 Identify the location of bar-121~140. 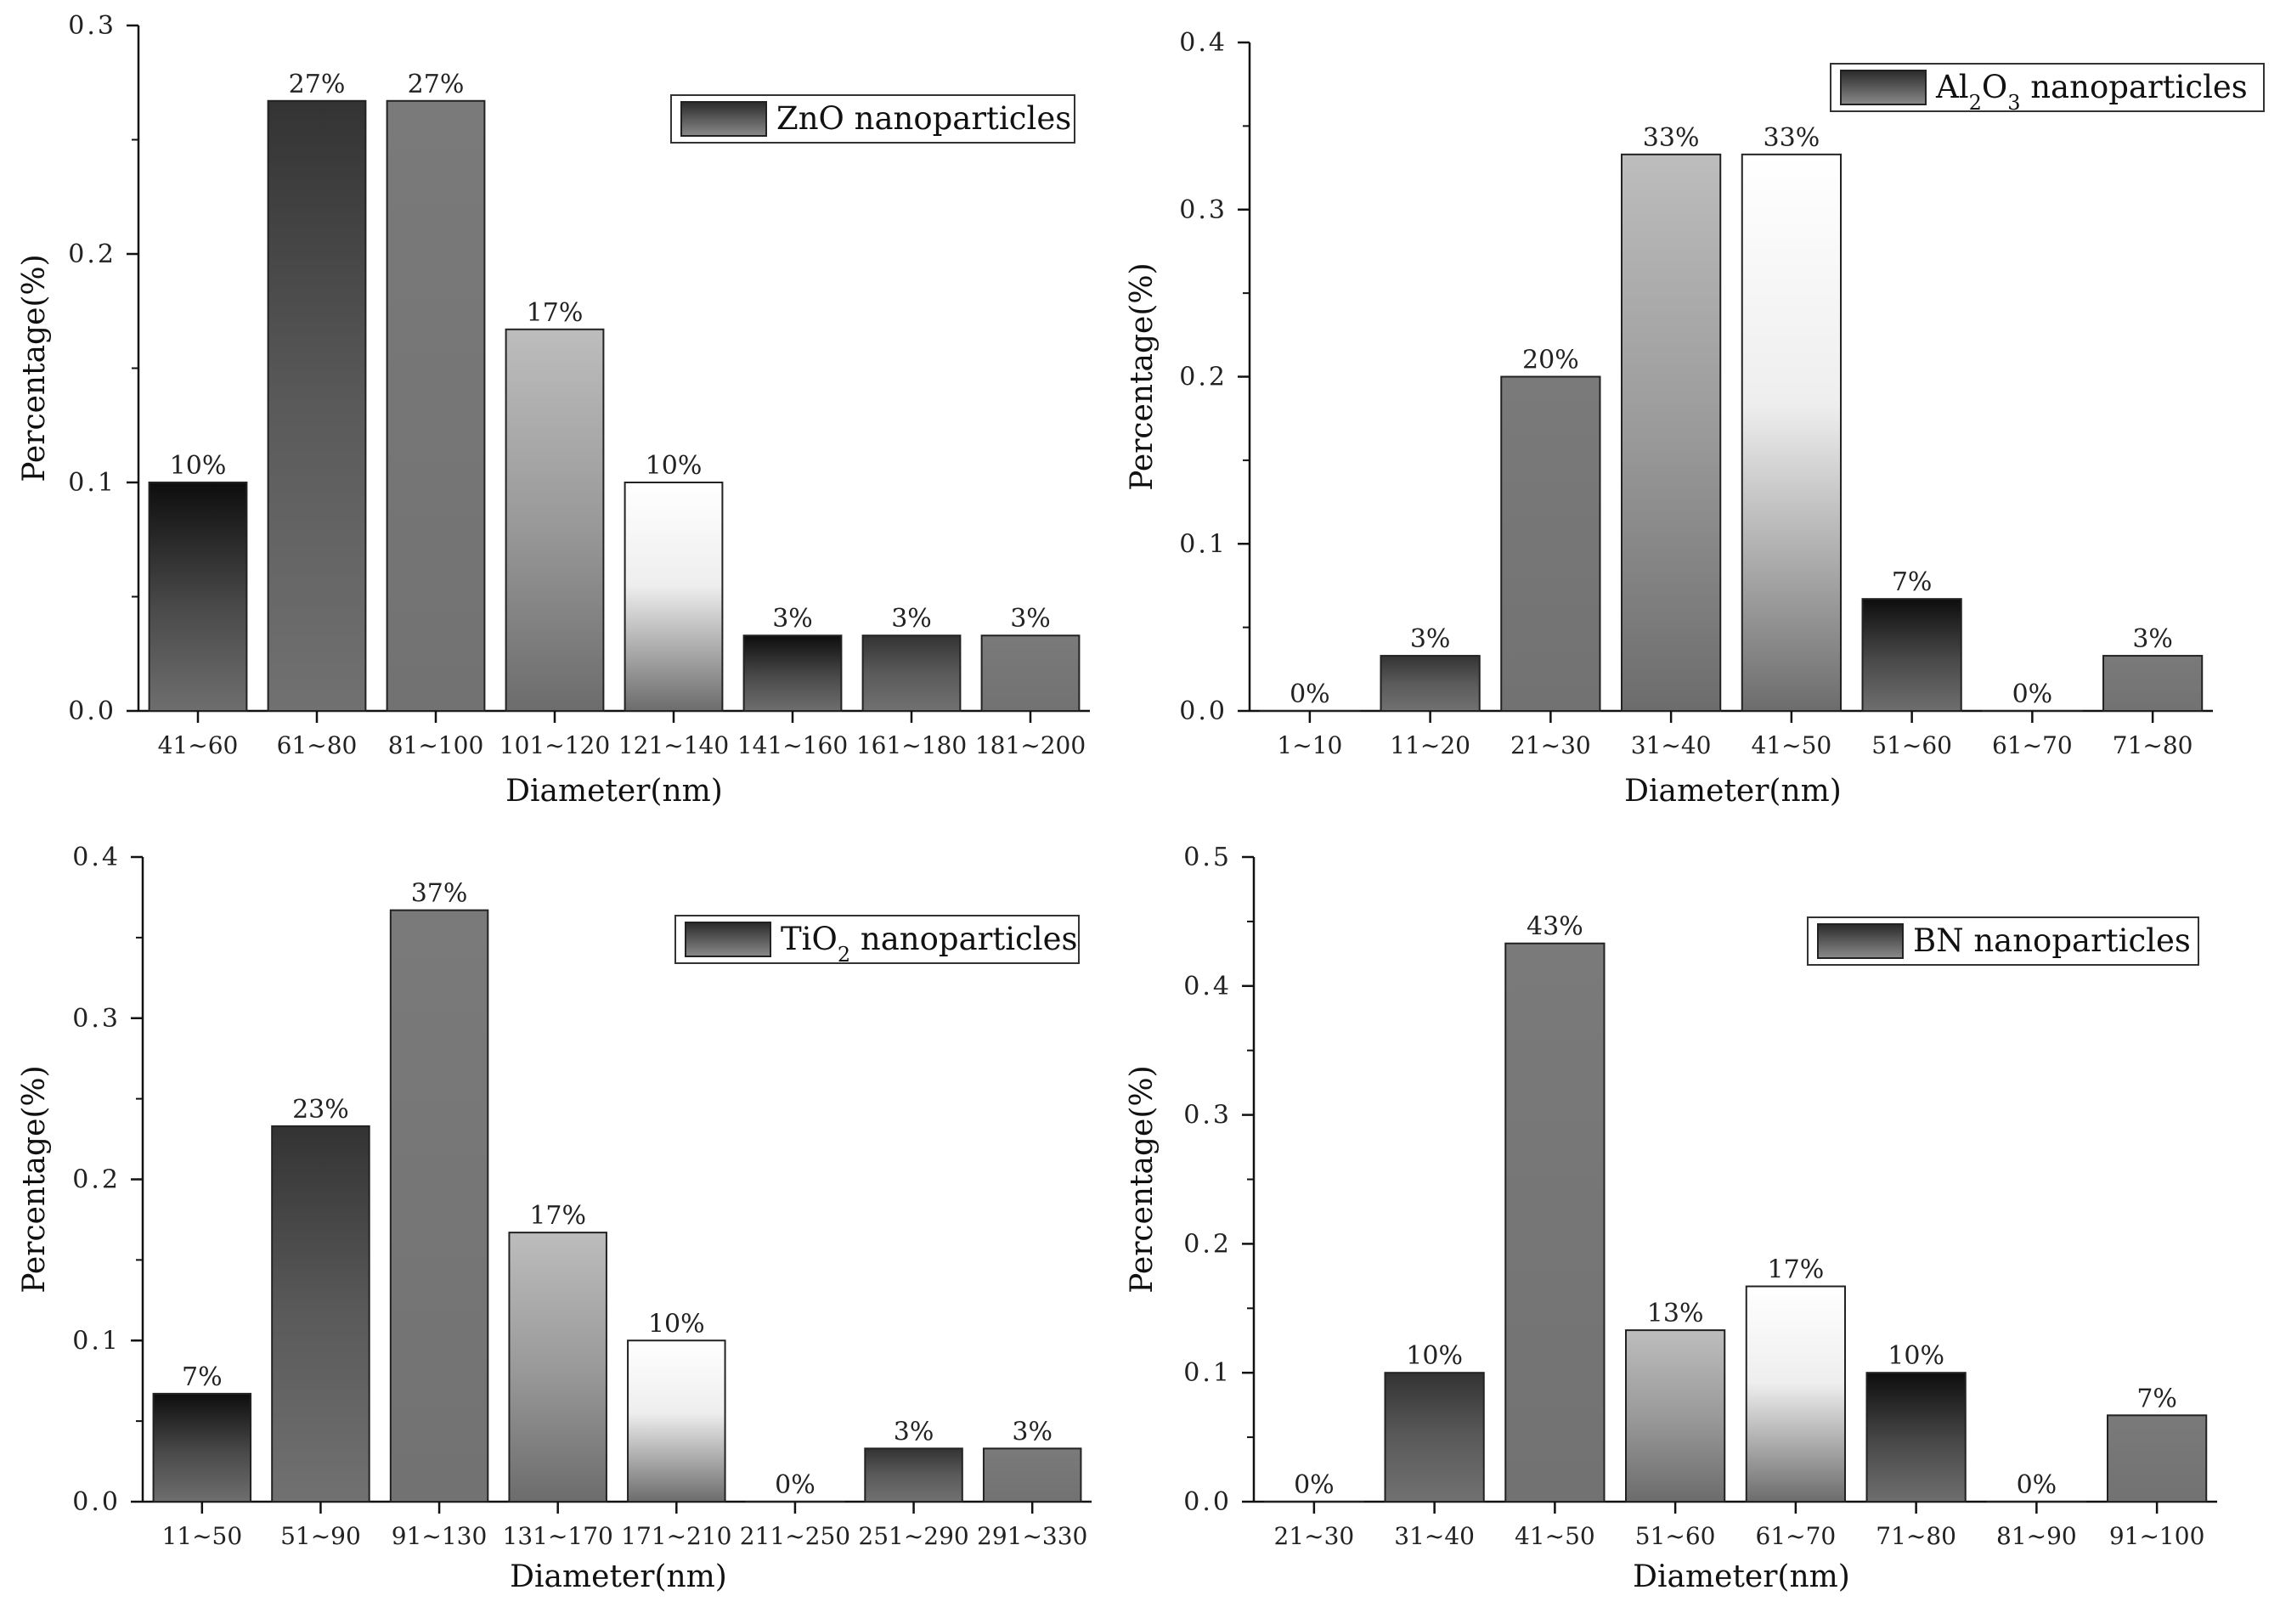
(674, 597).